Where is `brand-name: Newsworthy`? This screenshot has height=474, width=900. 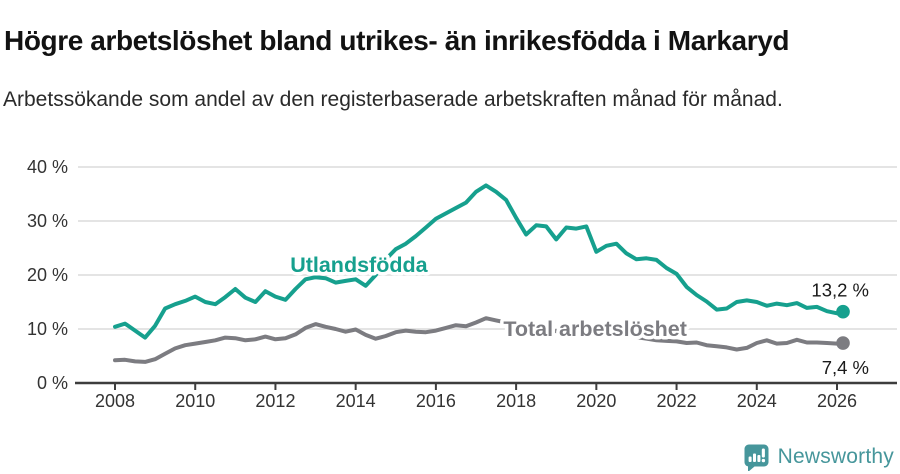
brand-name: Newsworthy is located at coordinates (835, 456).